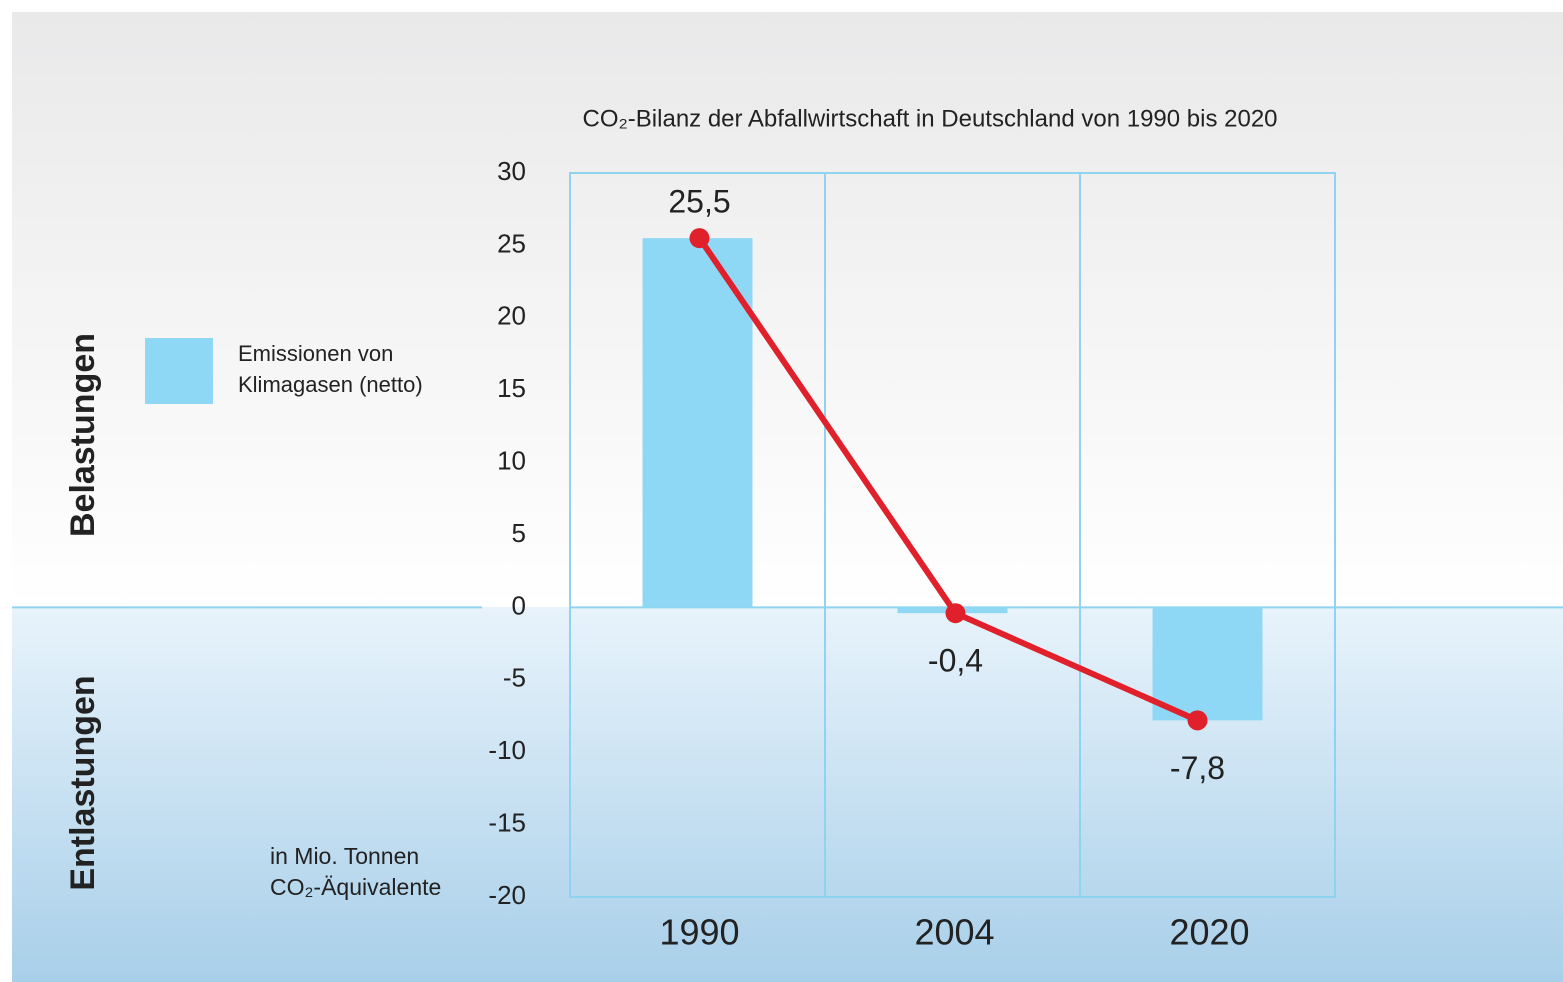 This screenshot has height=982, width=1563. What do you see at coordinates (507, 750) in the screenshot?
I see `y-tick-label: -10` at bounding box center [507, 750].